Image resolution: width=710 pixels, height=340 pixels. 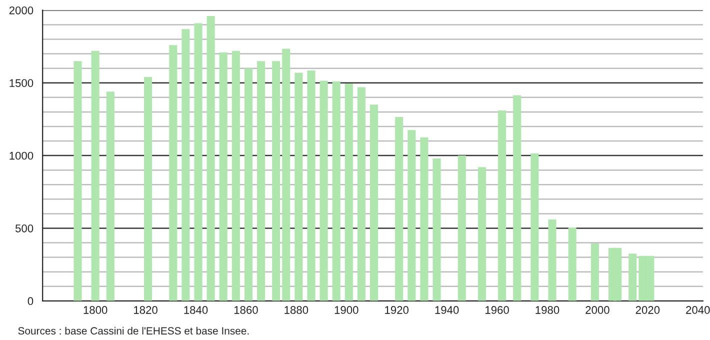 I want to click on x-tick-label: 2020, so click(x=648, y=310).